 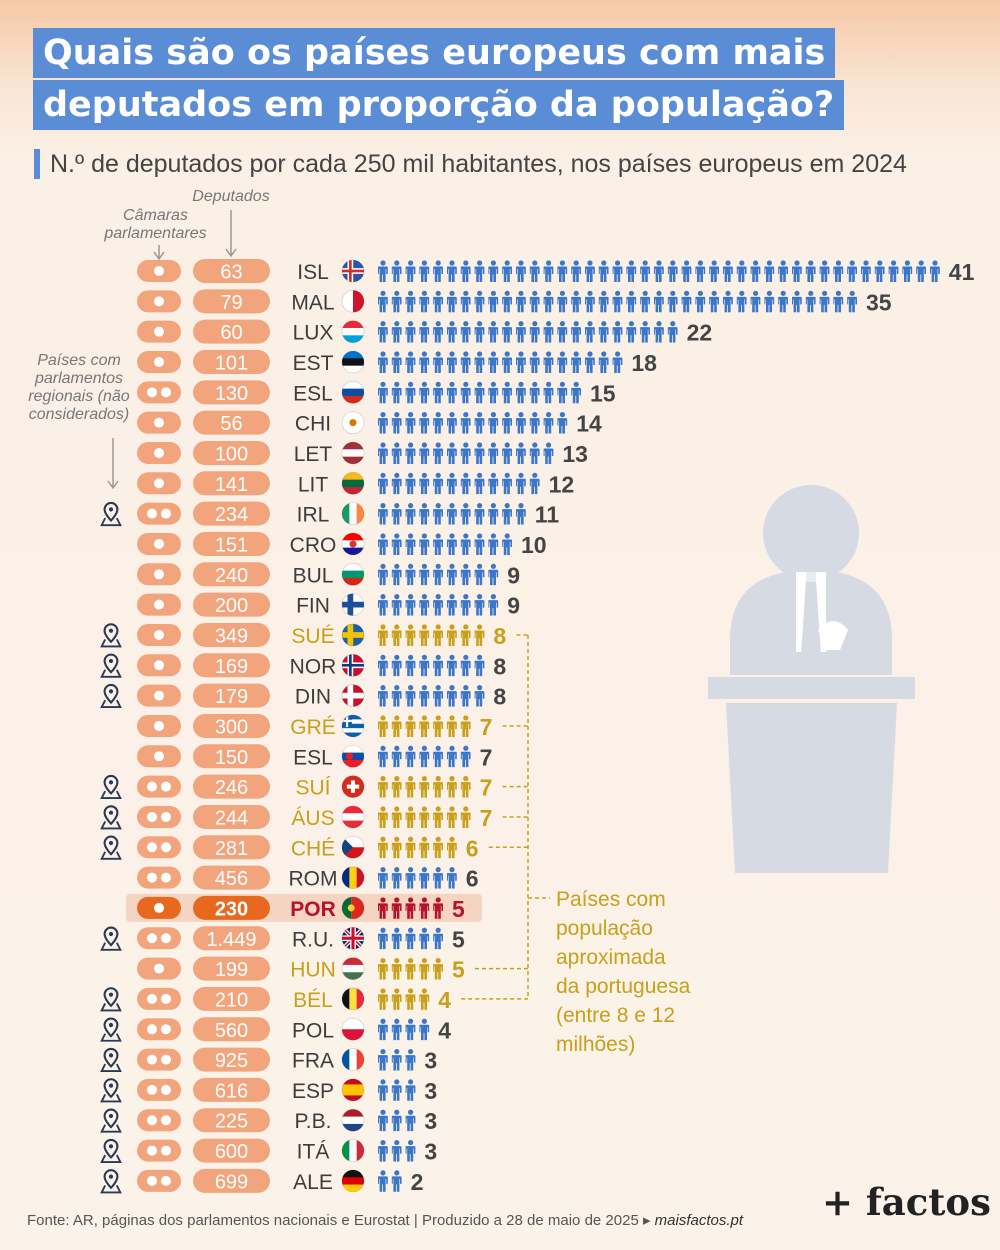 I want to click on deputies-count: 141, so click(x=231, y=485).